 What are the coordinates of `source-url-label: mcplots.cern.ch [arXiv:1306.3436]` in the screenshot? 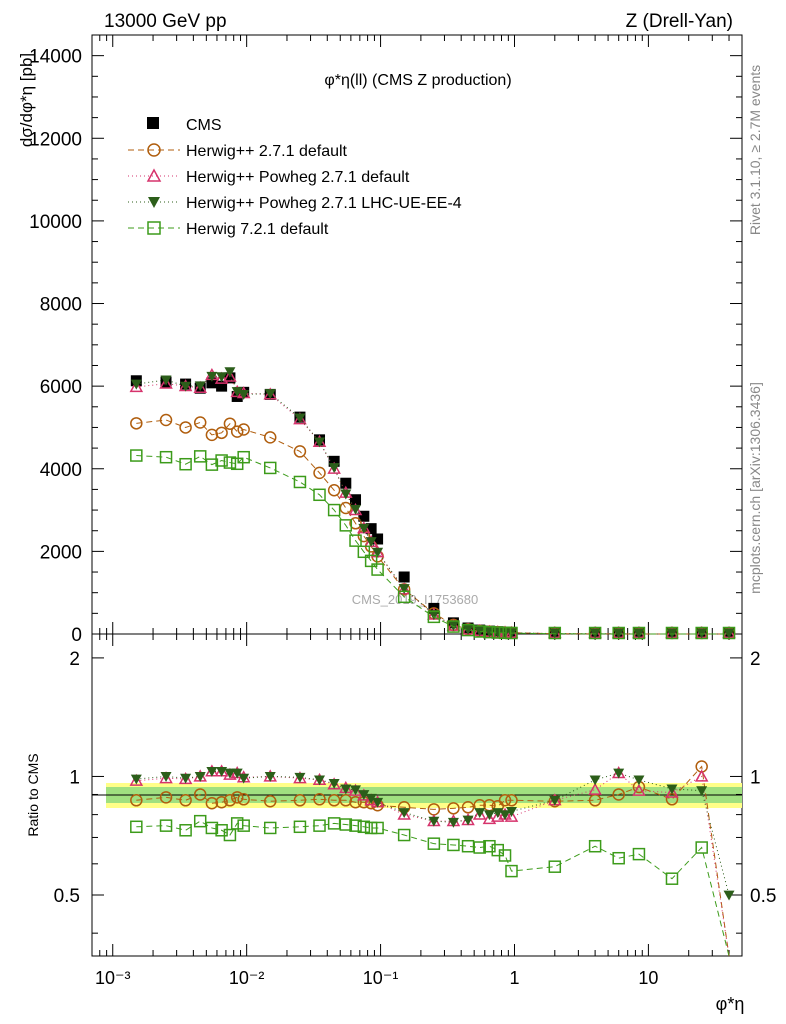 It's located at (755, 488).